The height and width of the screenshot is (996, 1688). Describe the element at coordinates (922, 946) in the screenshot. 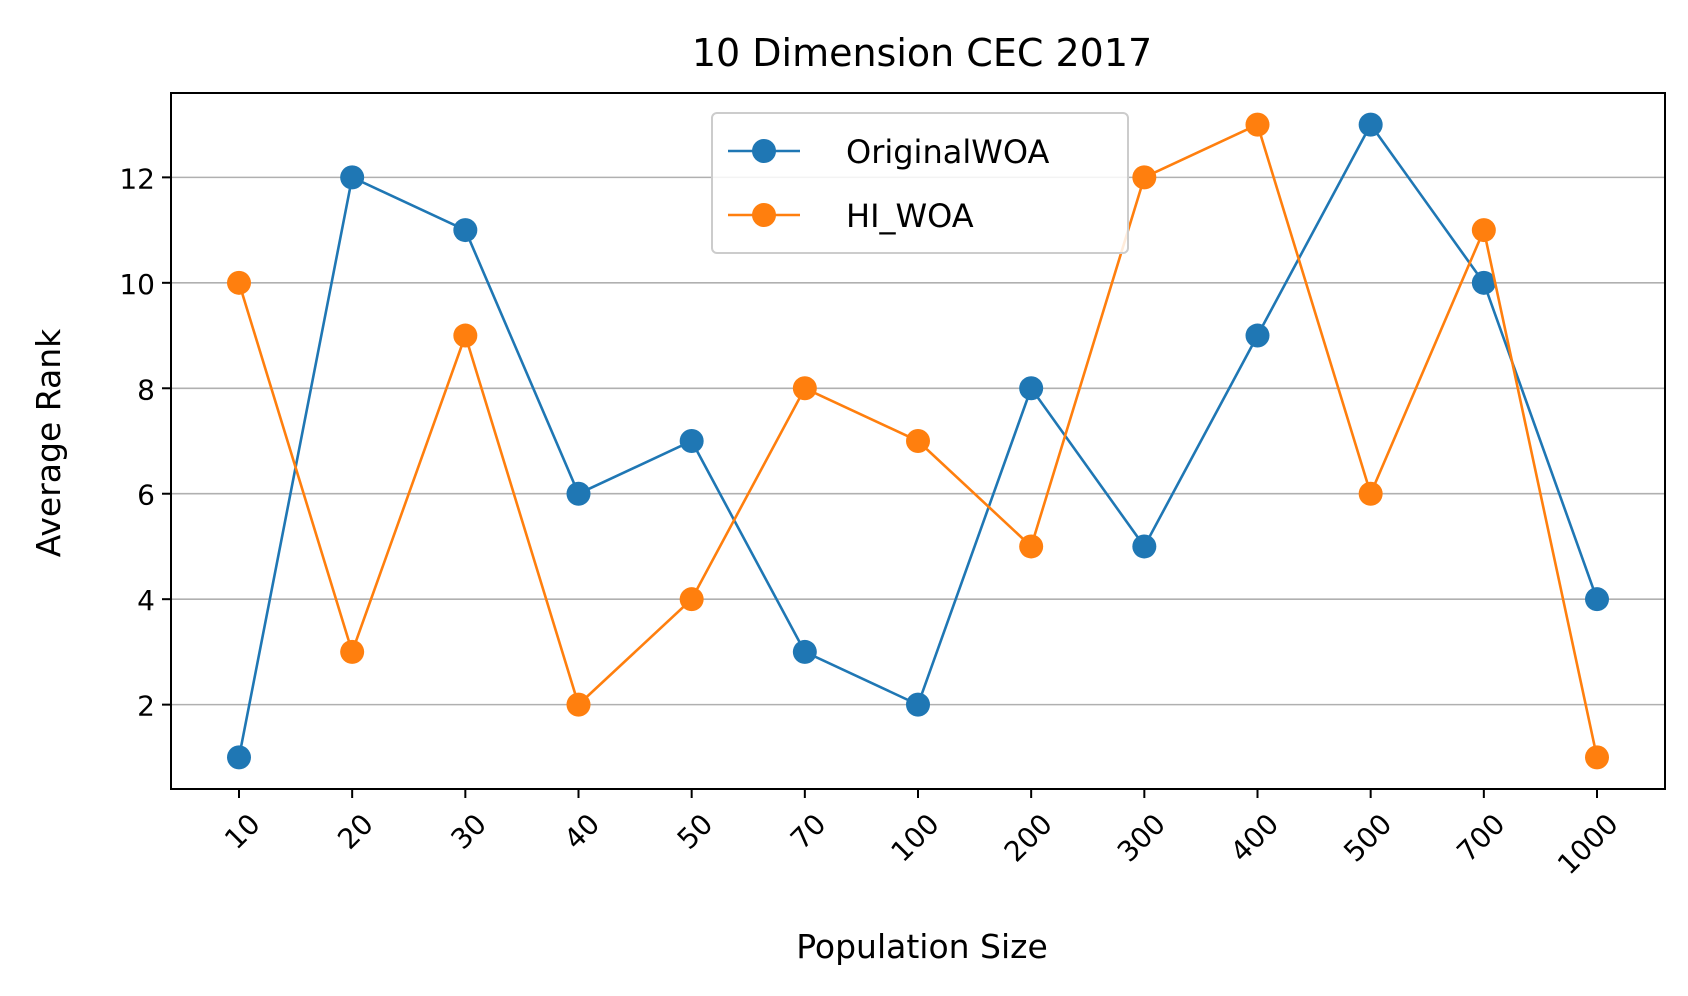

I see `x-axis-label: Population Size` at that location.